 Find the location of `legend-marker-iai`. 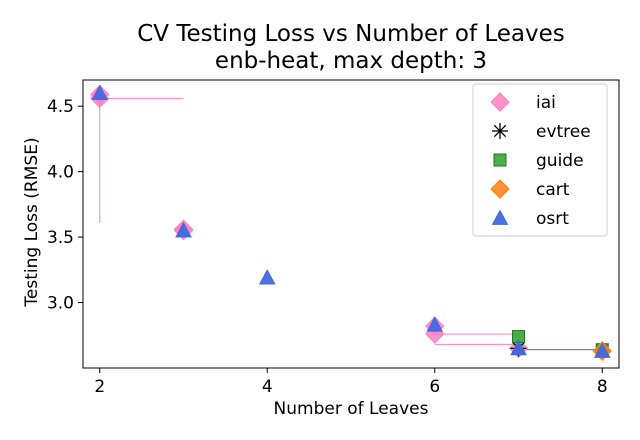

legend-marker-iai is located at coordinates (500, 102).